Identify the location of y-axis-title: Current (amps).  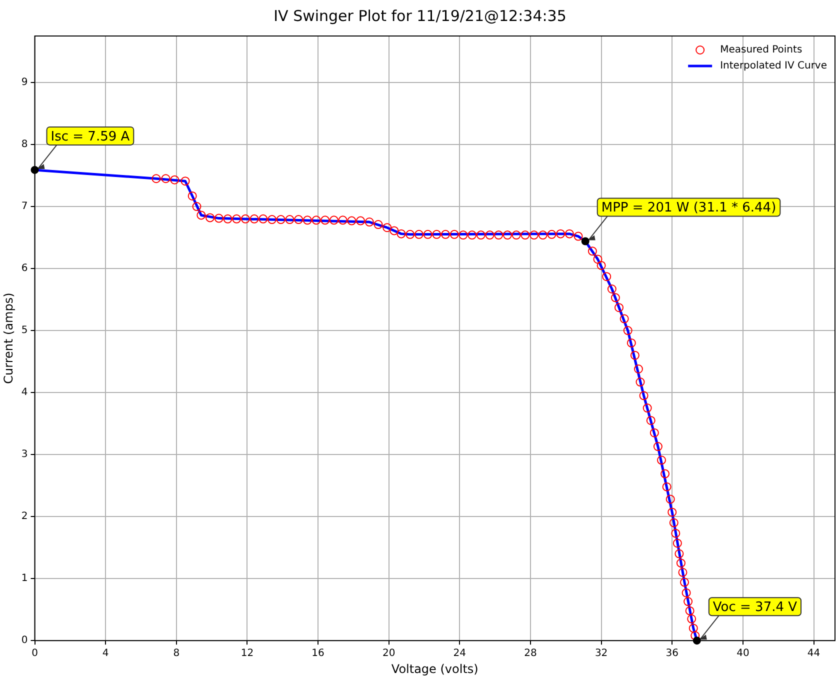
(8, 338).